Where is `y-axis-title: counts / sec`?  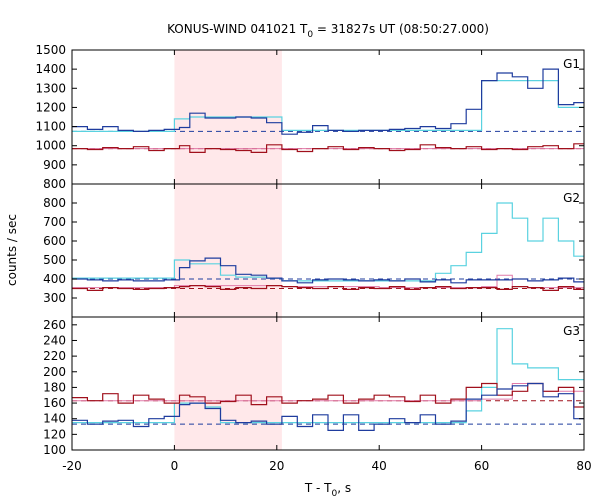 y-axis-title: counts / sec is located at coordinates (12, 250).